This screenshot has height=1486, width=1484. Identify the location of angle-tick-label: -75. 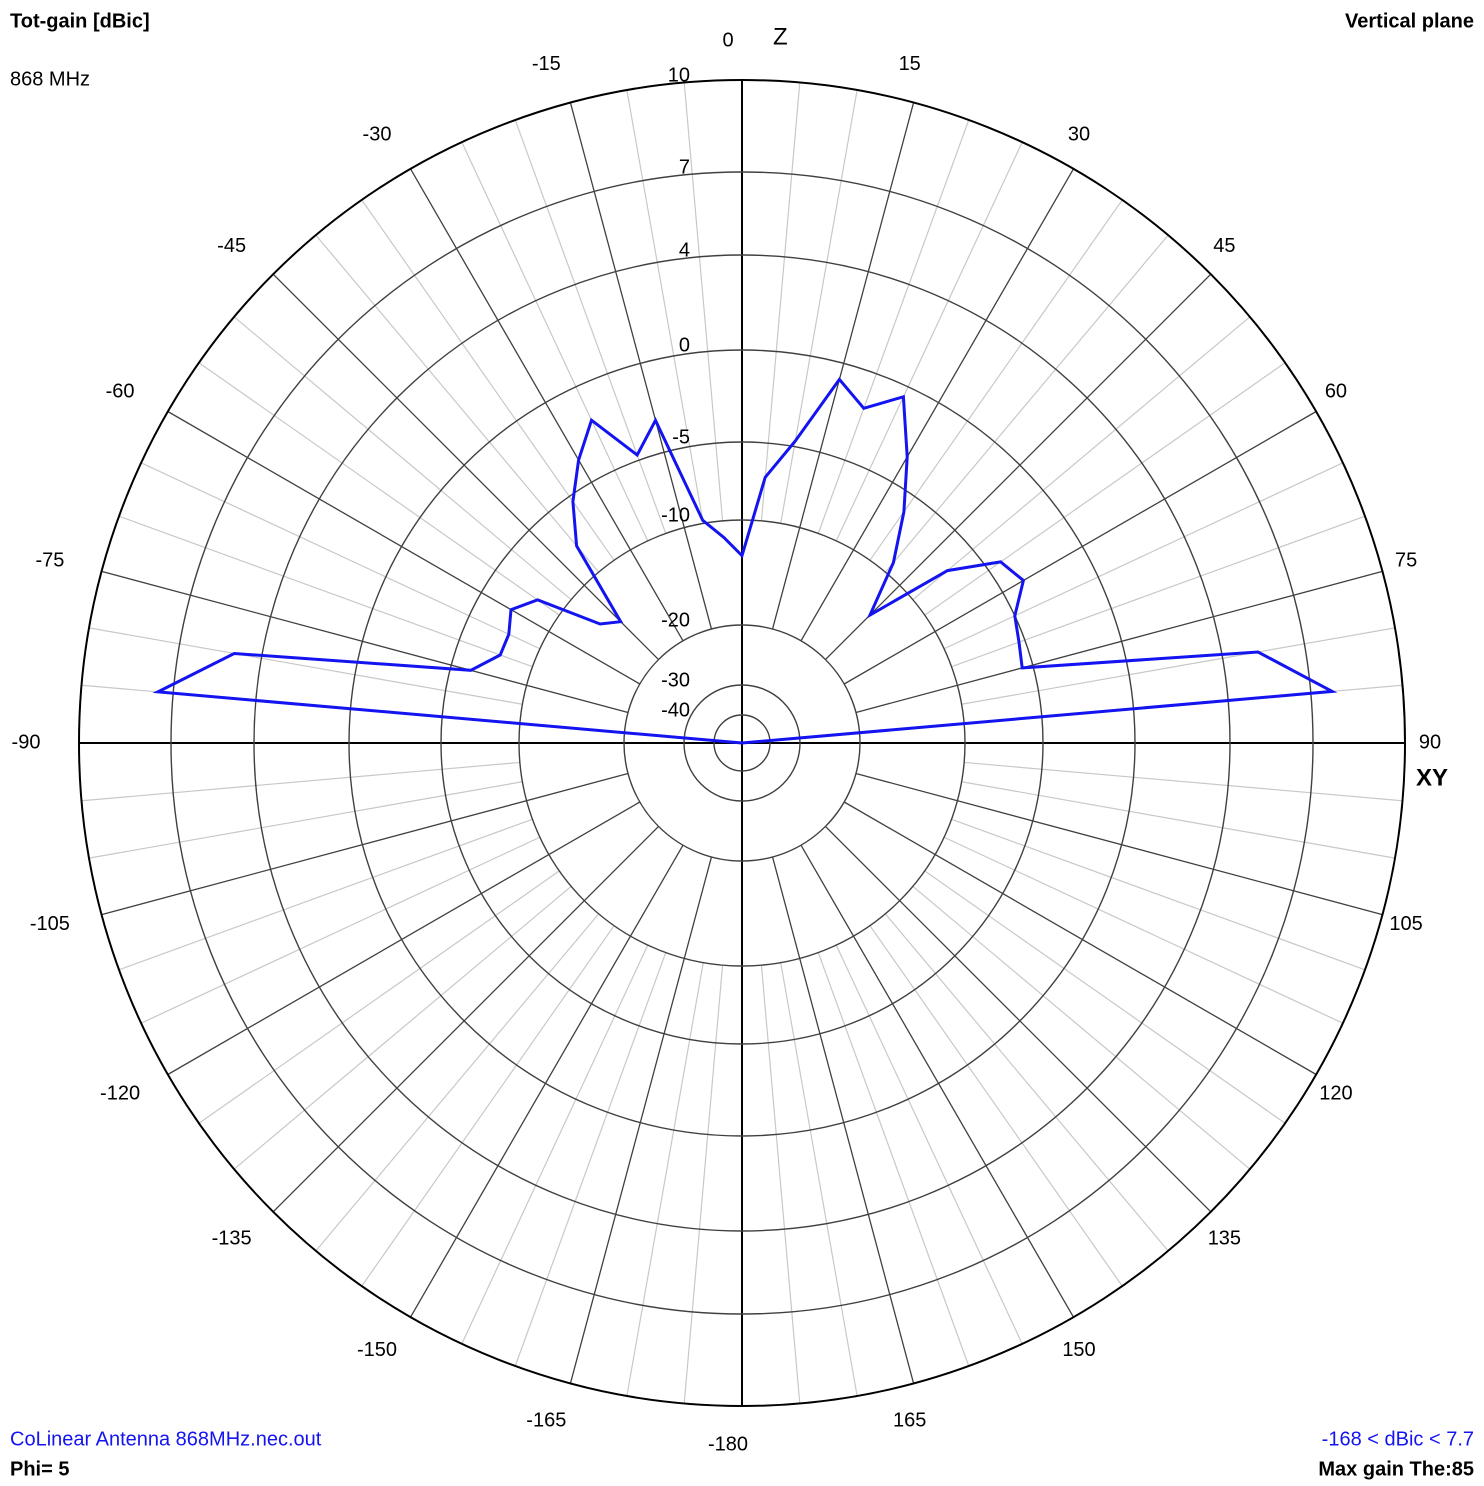
(49, 561).